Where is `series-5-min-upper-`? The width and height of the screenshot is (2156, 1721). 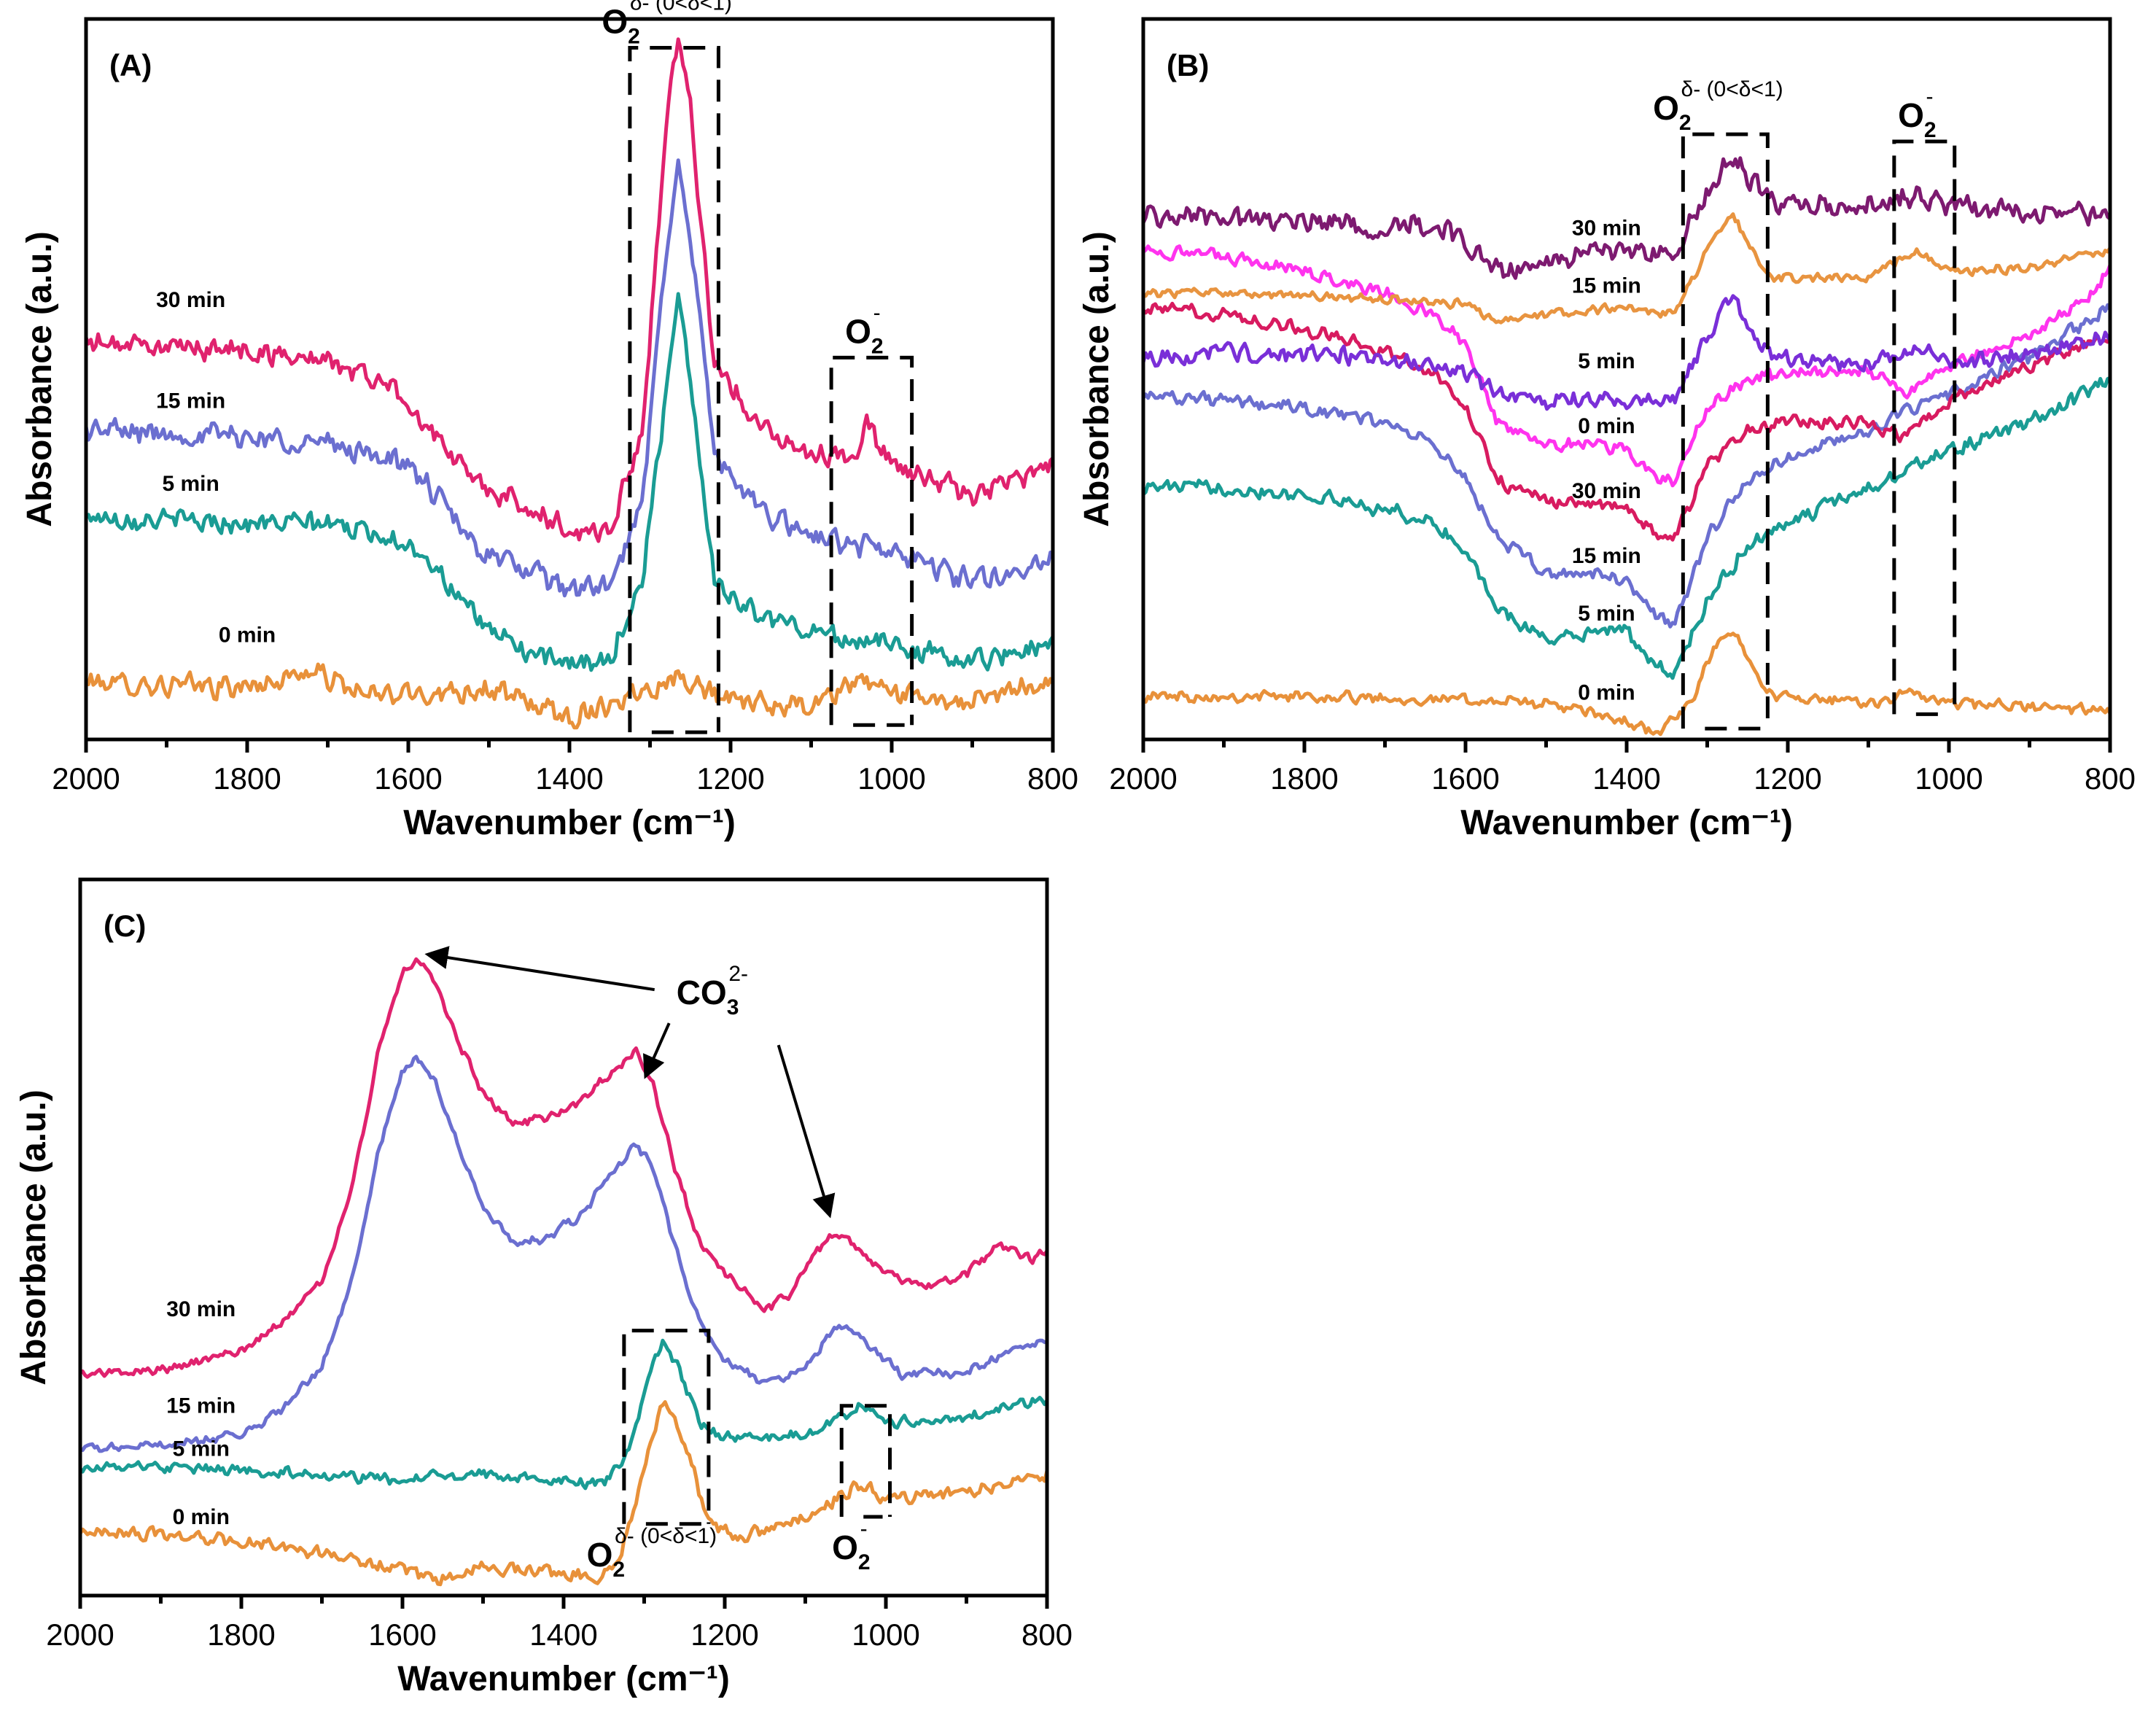 series-5-min-upper- is located at coordinates (1626, 352).